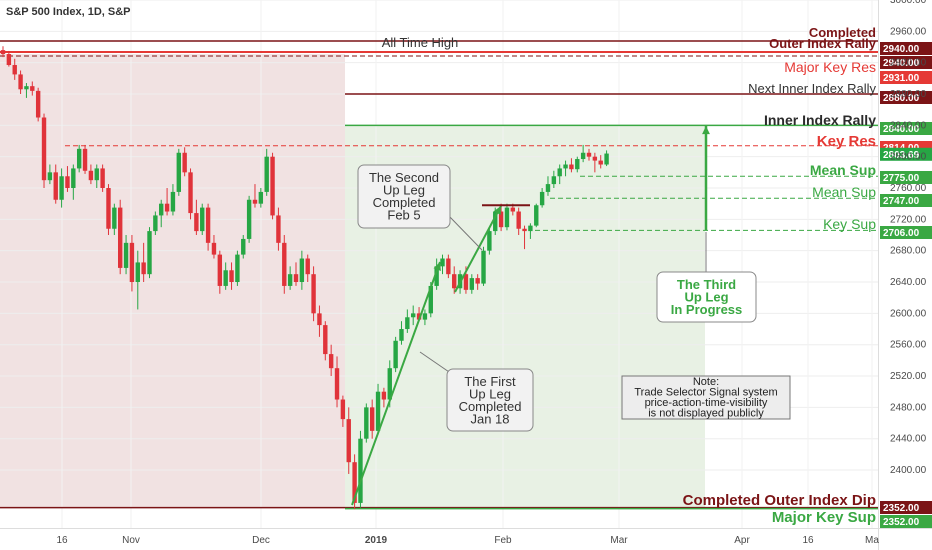 The height and width of the screenshot is (550, 932). What do you see at coordinates (908, 282) in the screenshot?
I see `y-tick-label: 2640.00` at bounding box center [908, 282].